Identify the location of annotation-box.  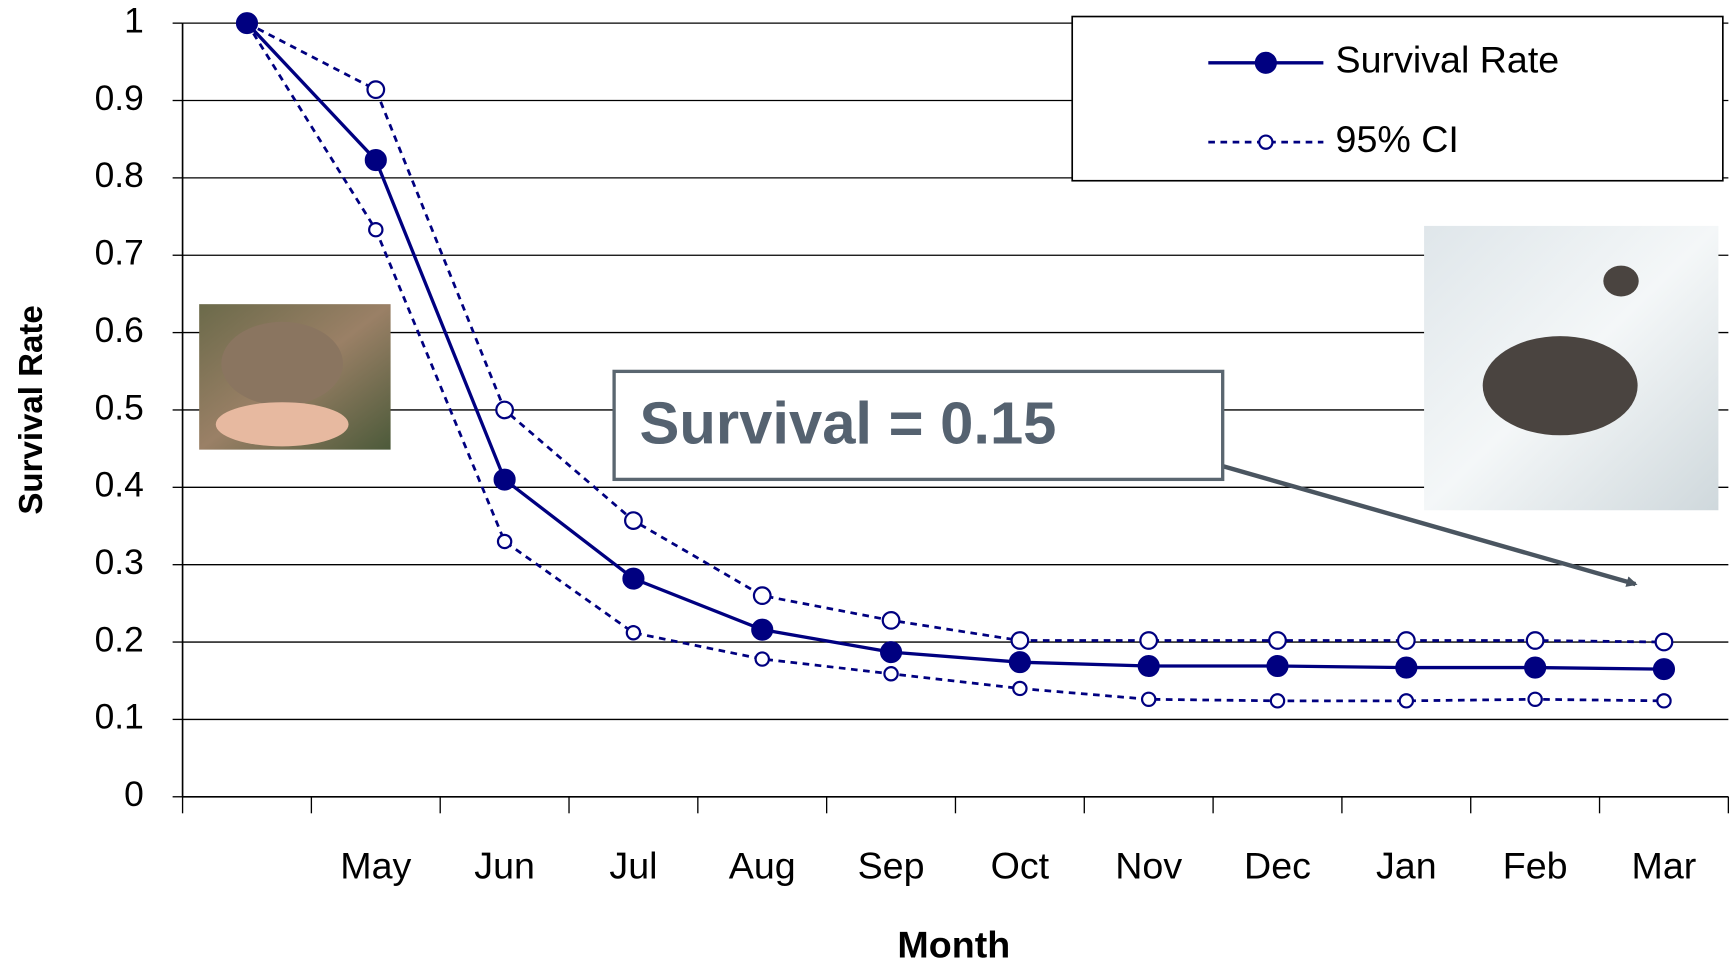
(918, 425).